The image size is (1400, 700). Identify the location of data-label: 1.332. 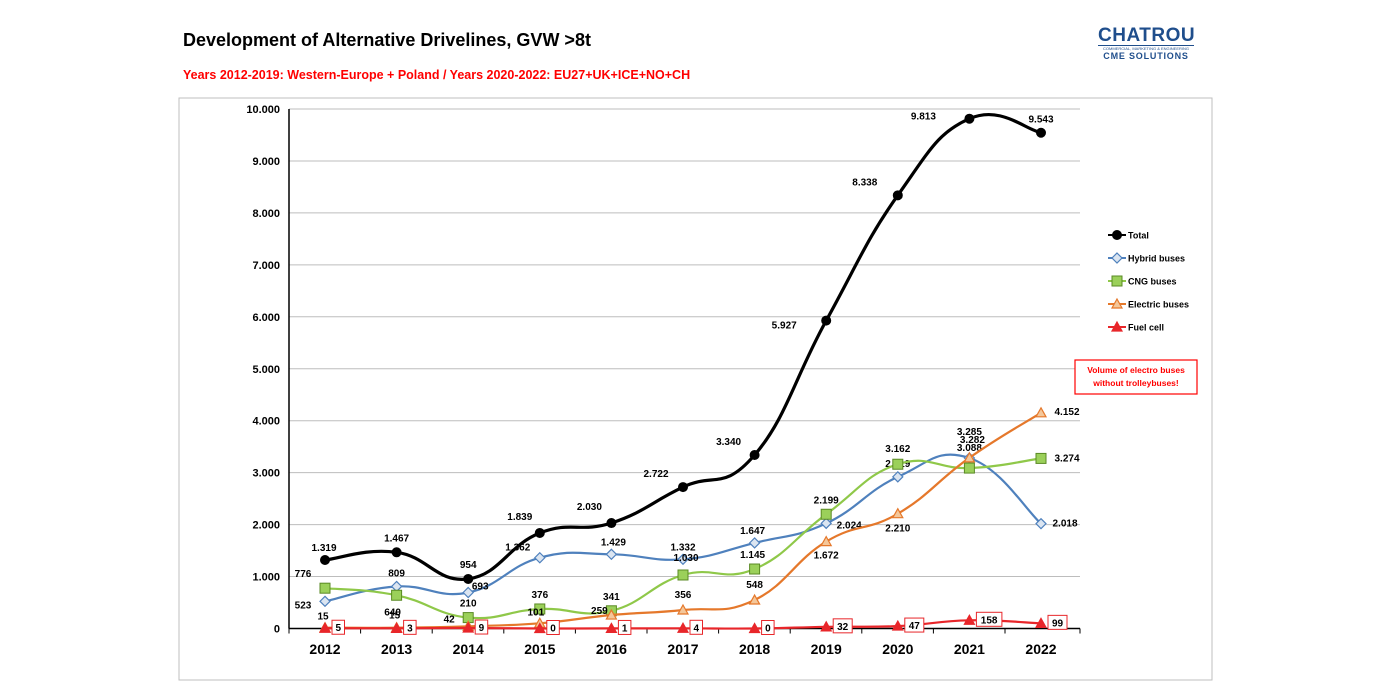
(682, 547).